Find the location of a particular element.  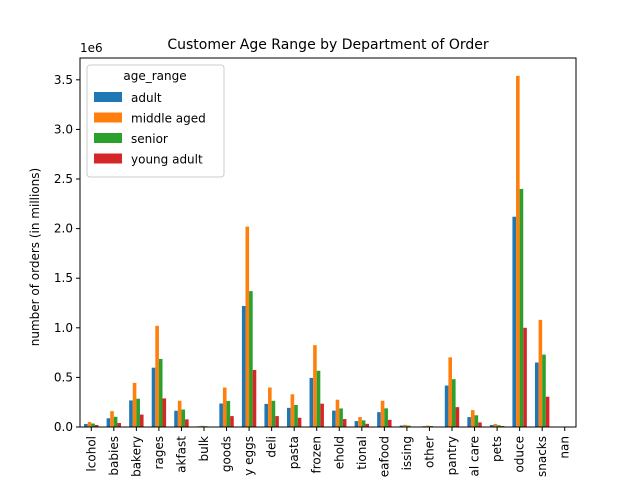

x-tick-label: other is located at coordinates (429, 452).